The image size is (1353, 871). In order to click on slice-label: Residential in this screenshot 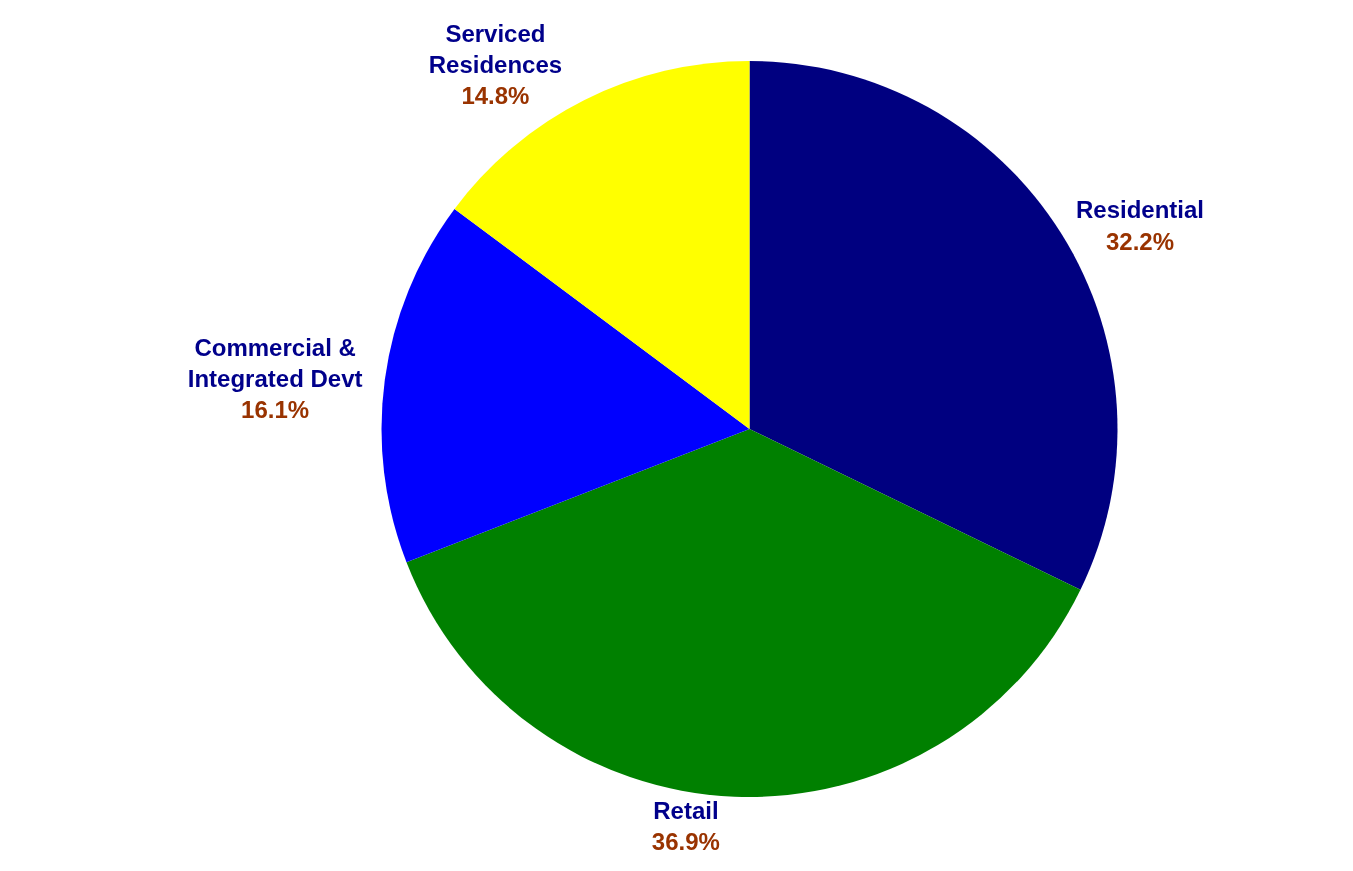, I will do `click(1140, 210)`.